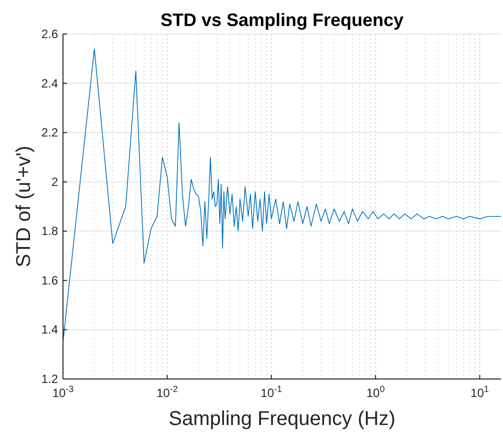 The image size is (503, 435). I want to click on y-tick-label: 1.6, so click(49, 280).